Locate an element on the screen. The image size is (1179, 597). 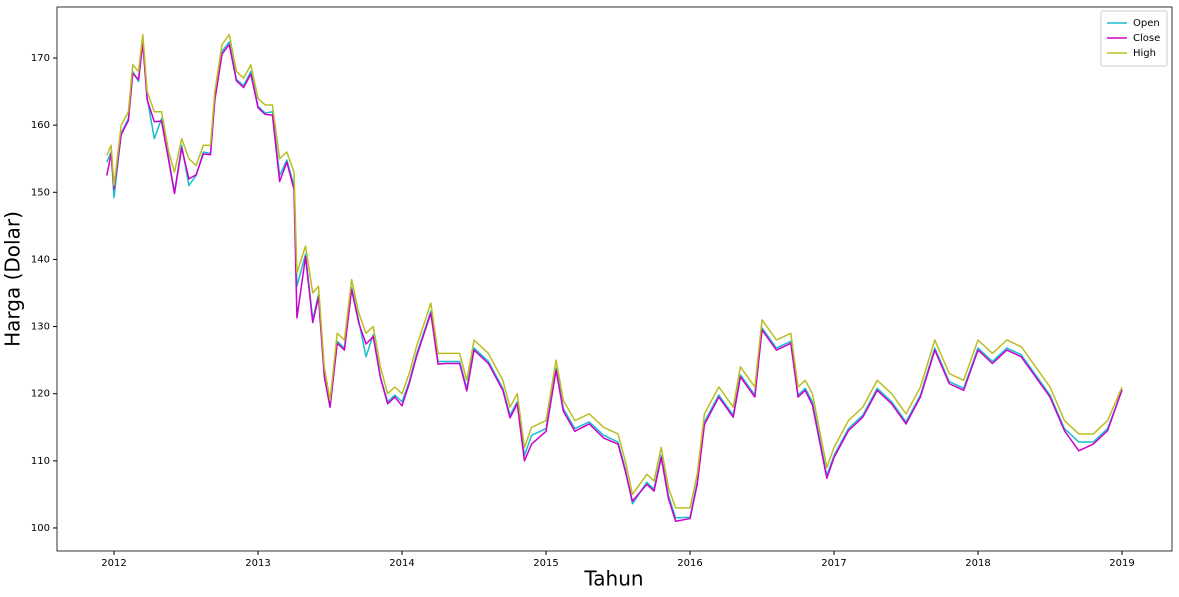
legend-label: Close is located at coordinates (1146, 38).